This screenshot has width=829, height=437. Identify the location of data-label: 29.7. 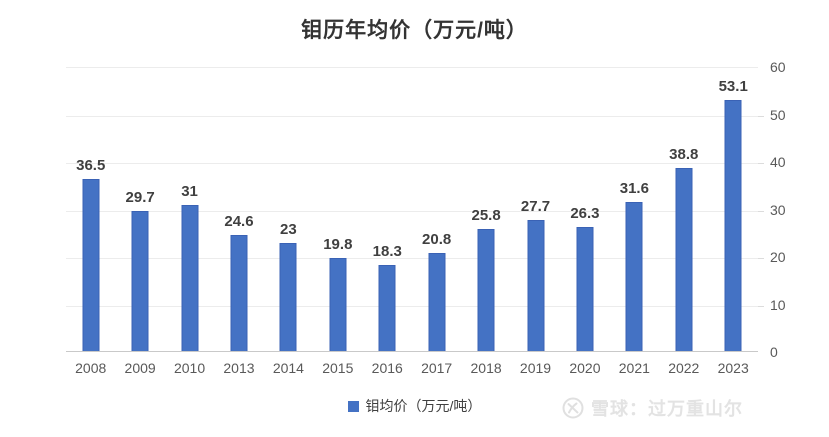
(140, 197).